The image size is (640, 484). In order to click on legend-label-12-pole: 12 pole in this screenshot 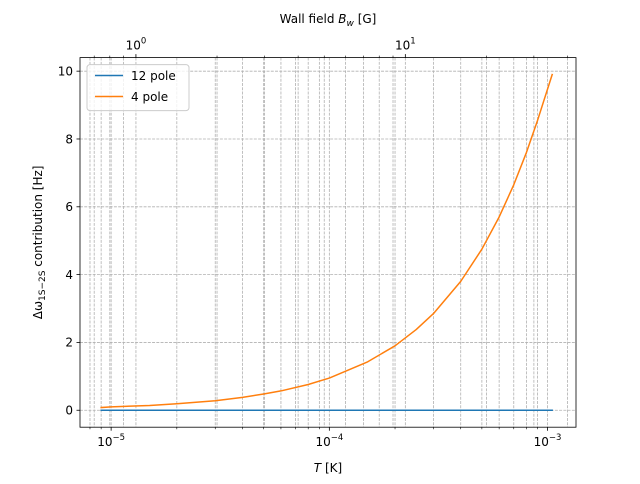, I will do `click(153, 76)`.